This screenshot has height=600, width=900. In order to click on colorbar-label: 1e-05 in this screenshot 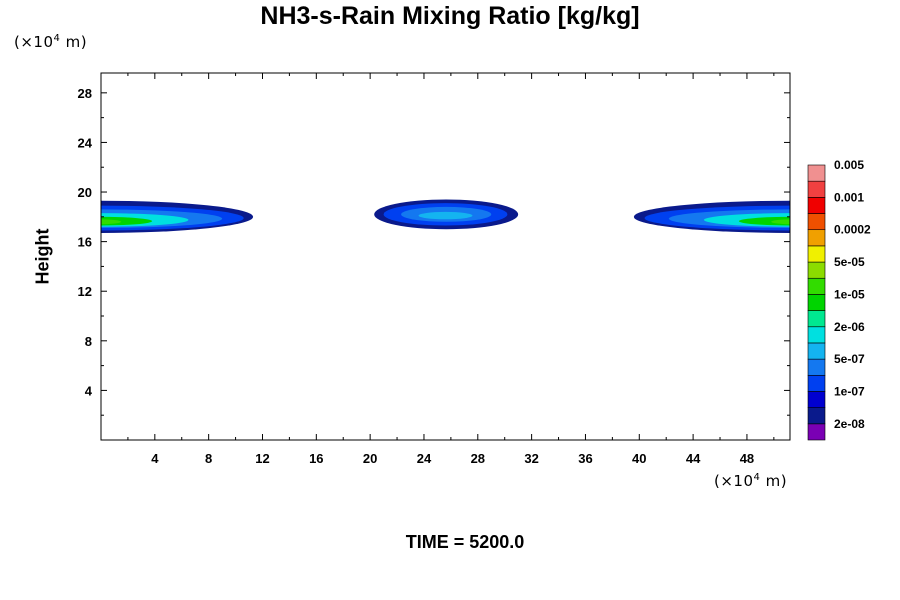, I will do `click(849, 294)`.